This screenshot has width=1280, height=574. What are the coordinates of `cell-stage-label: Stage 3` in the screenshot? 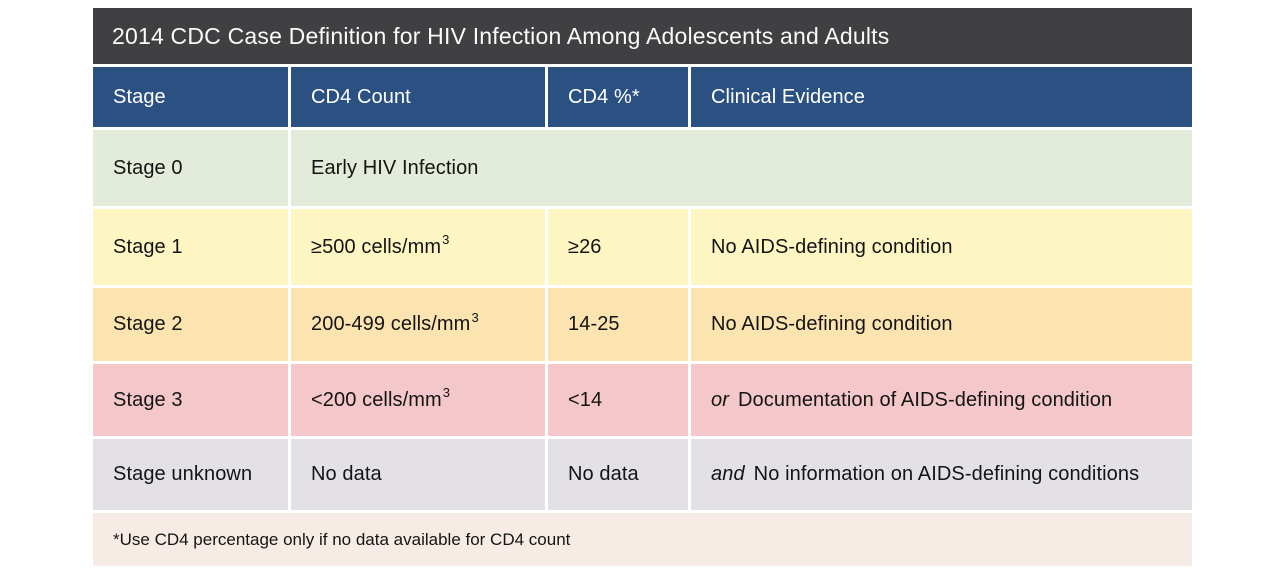 It's located at (190, 400).